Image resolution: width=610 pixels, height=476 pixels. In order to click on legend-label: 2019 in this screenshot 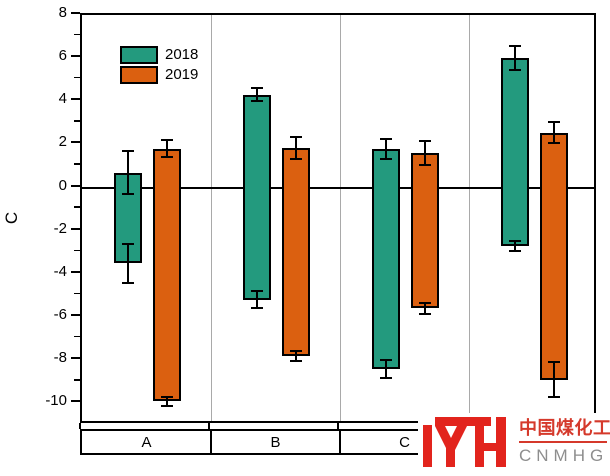, I will do `click(182, 74)`.